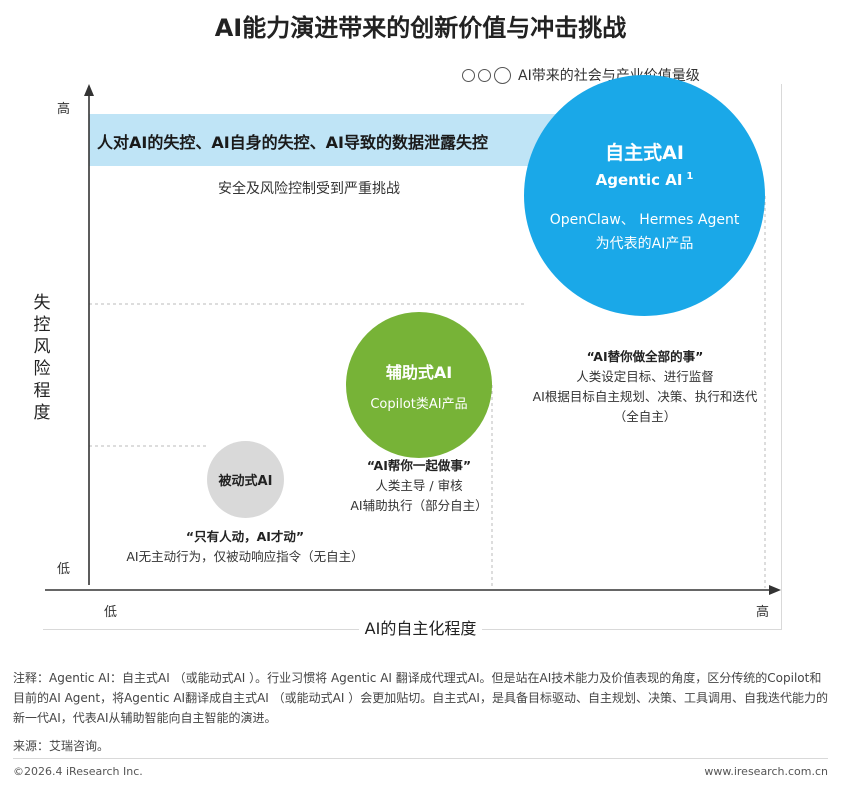 The height and width of the screenshot is (786, 841). Describe the element at coordinates (644, 220) in the screenshot. I see `bubble-agentic-ai-subtitle-line: OpenClaw、 Hermes Agent` at that location.